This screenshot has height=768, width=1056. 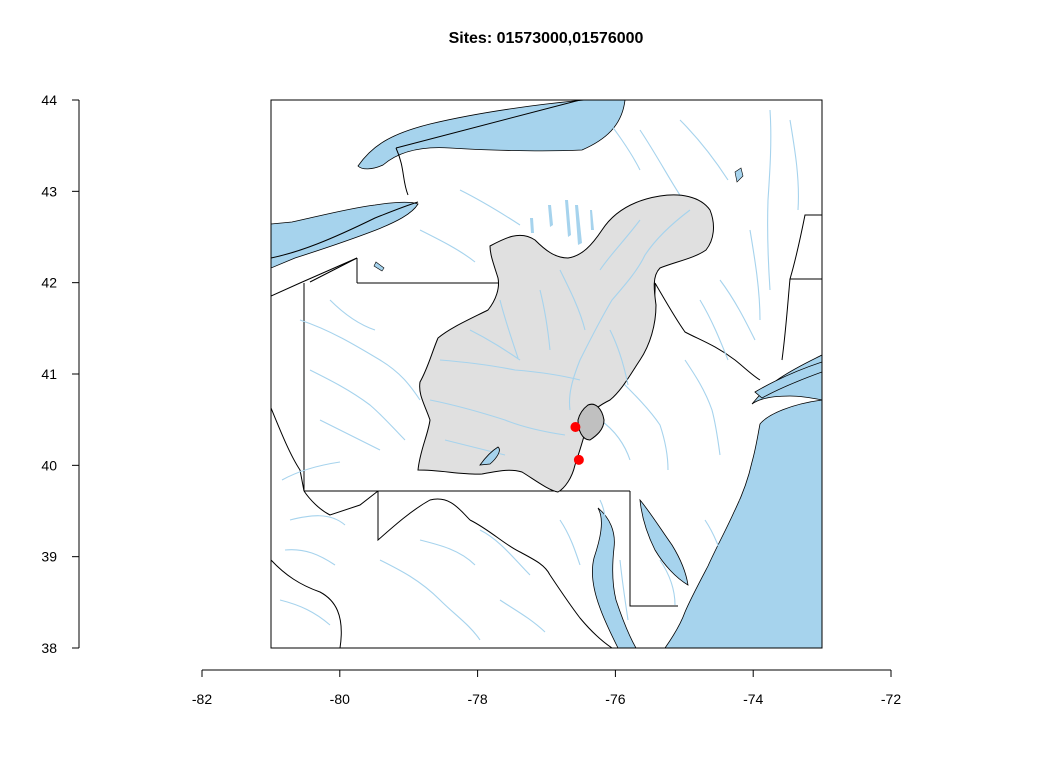 What do you see at coordinates (49, 100) in the screenshot?
I see `y-tick-label: 44` at bounding box center [49, 100].